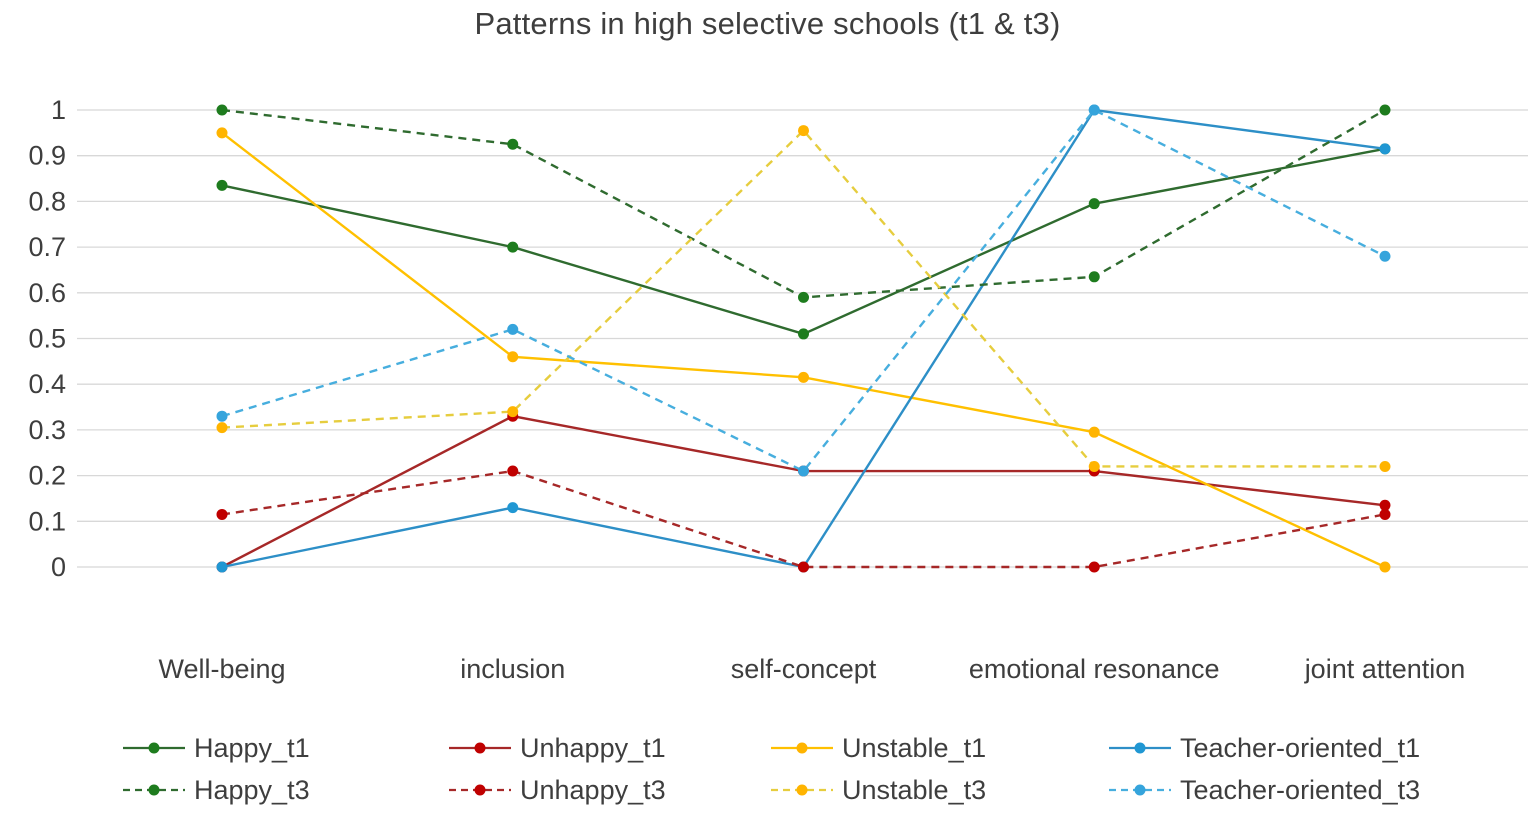 This screenshot has height=816, width=1535. I want to click on legend-item-happy-t3: Happy_t3, so click(216, 790).